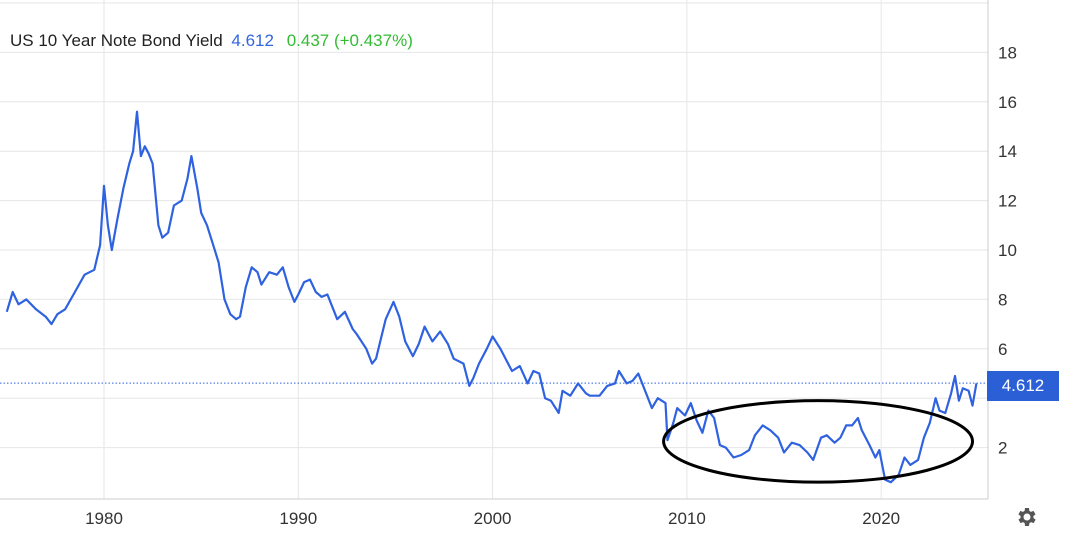 This screenshot has width=1071, height=541. What do you see at coordinates (1007, 102) in the screenshot?
I see `y-tick-label: 16` at bounding box center [1007, 102].